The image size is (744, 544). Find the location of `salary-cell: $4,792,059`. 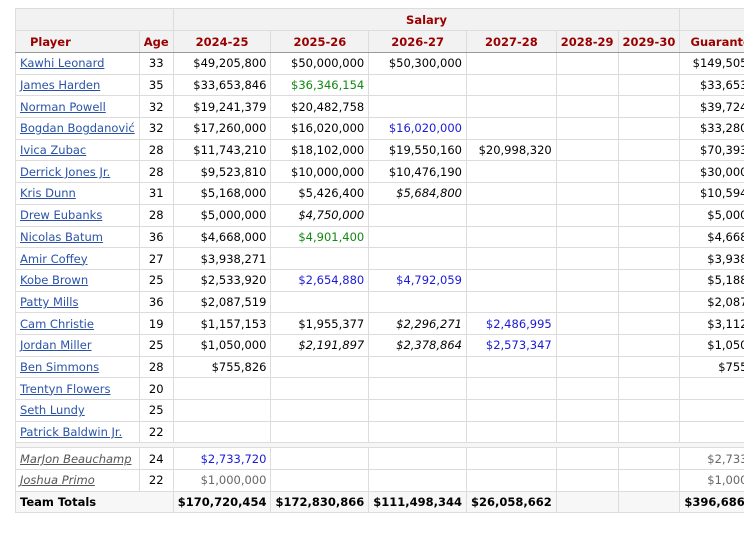

salary-cell: $4,792,059 is located at coordinates (417, 280).